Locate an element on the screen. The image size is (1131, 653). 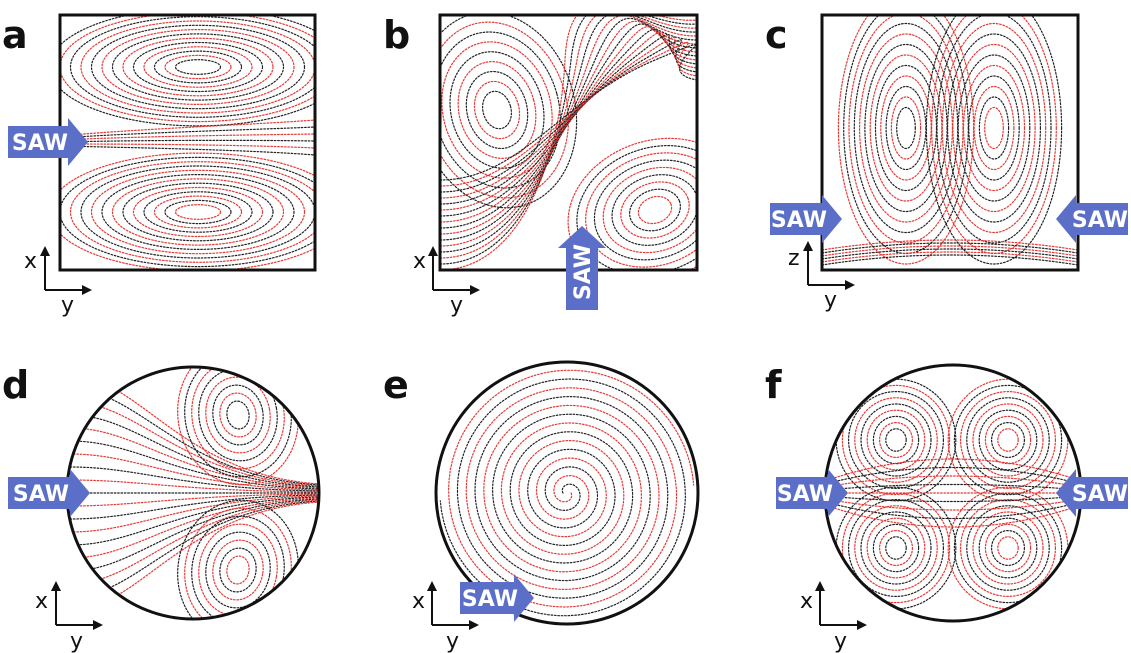
axis-label-vertical: x is located at coordinates (806, 601).